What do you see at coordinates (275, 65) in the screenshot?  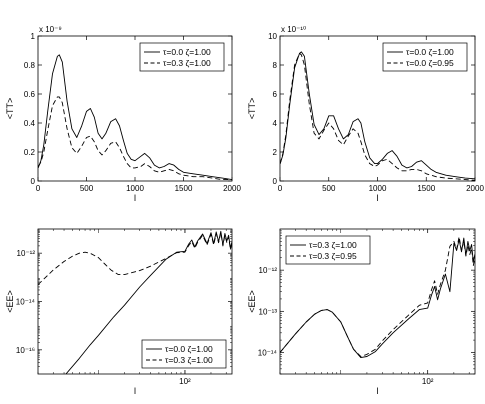 I see `y-tick-label: 8` at bounding box center [275, 65].